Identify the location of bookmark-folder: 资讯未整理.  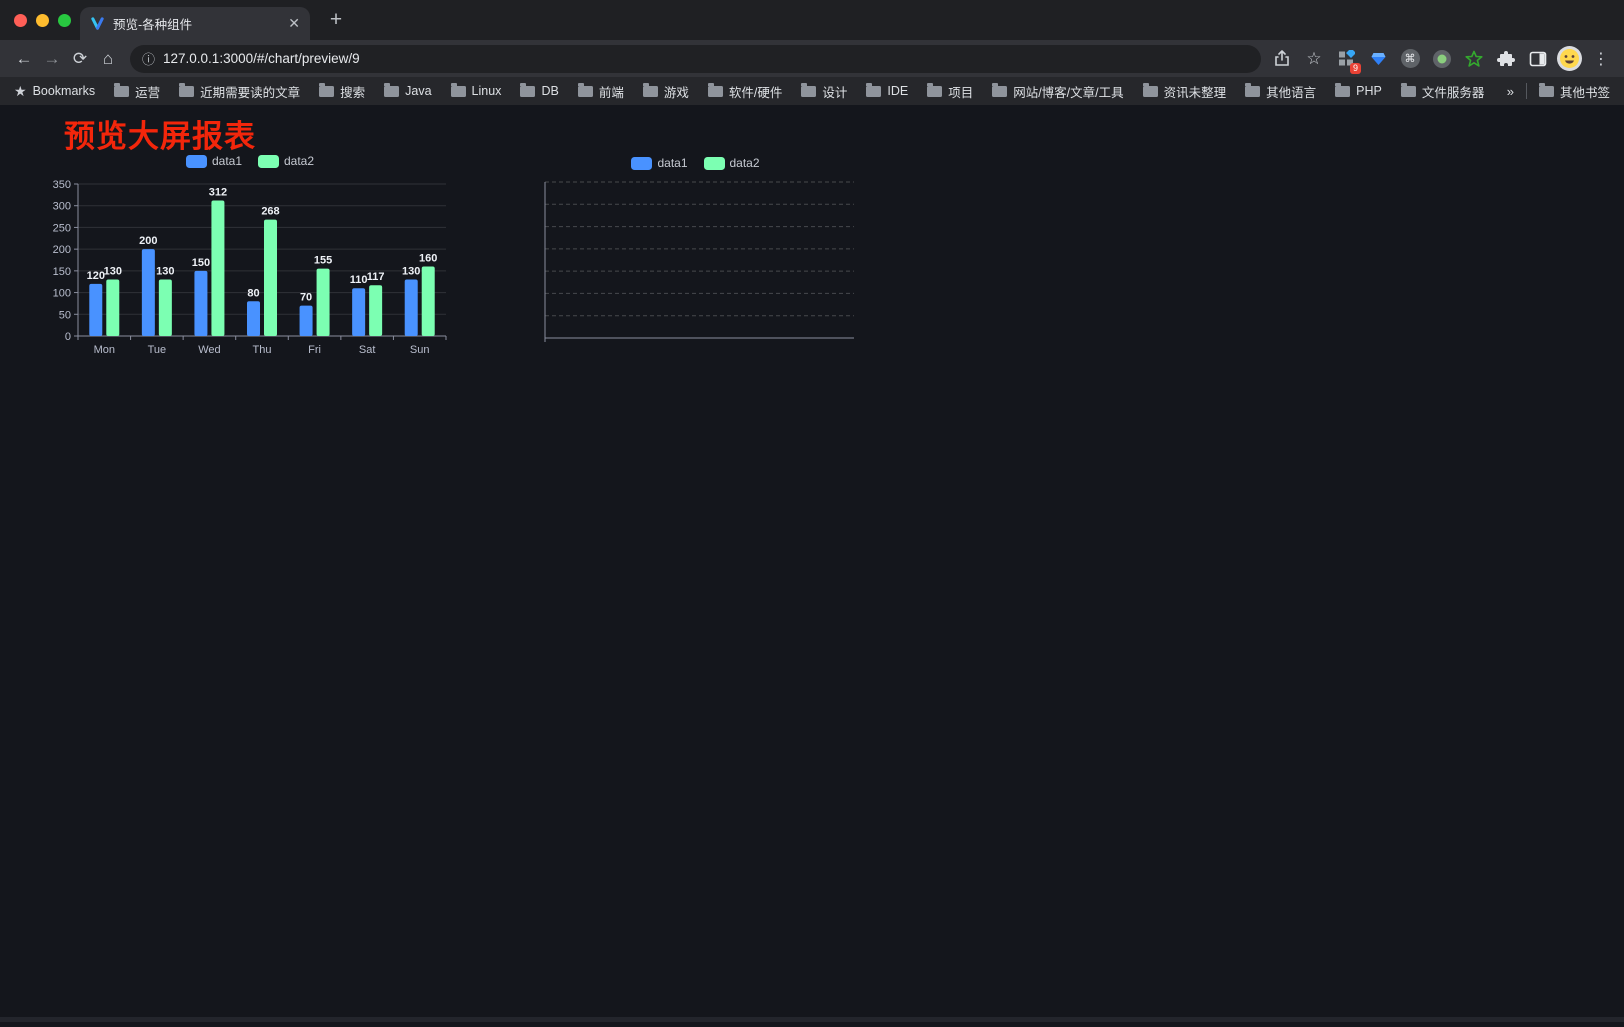
(1184, 91).